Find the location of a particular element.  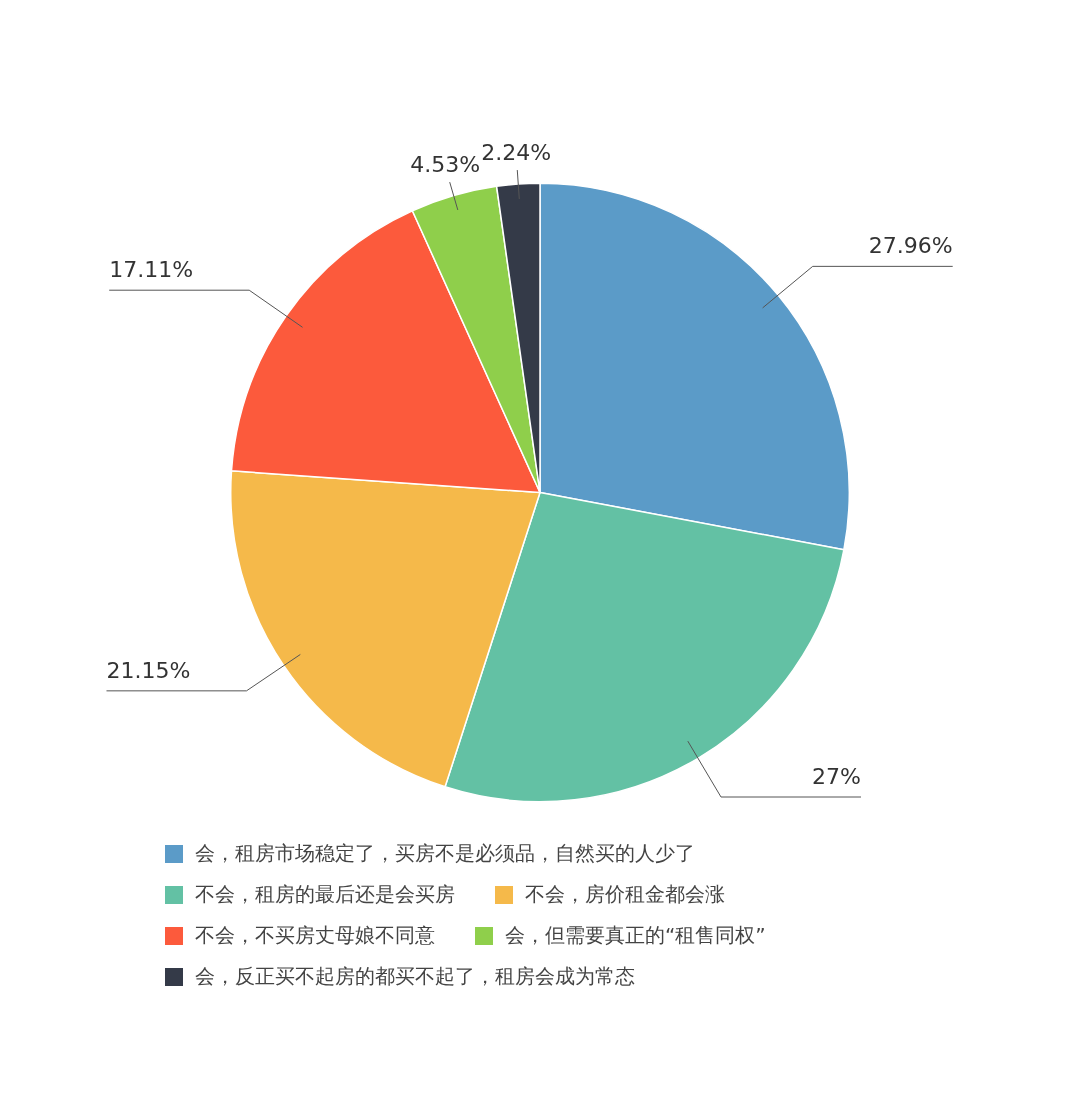

legend-label: 会，但需要真正的“租售同权” is located at coordinates (635, 935).